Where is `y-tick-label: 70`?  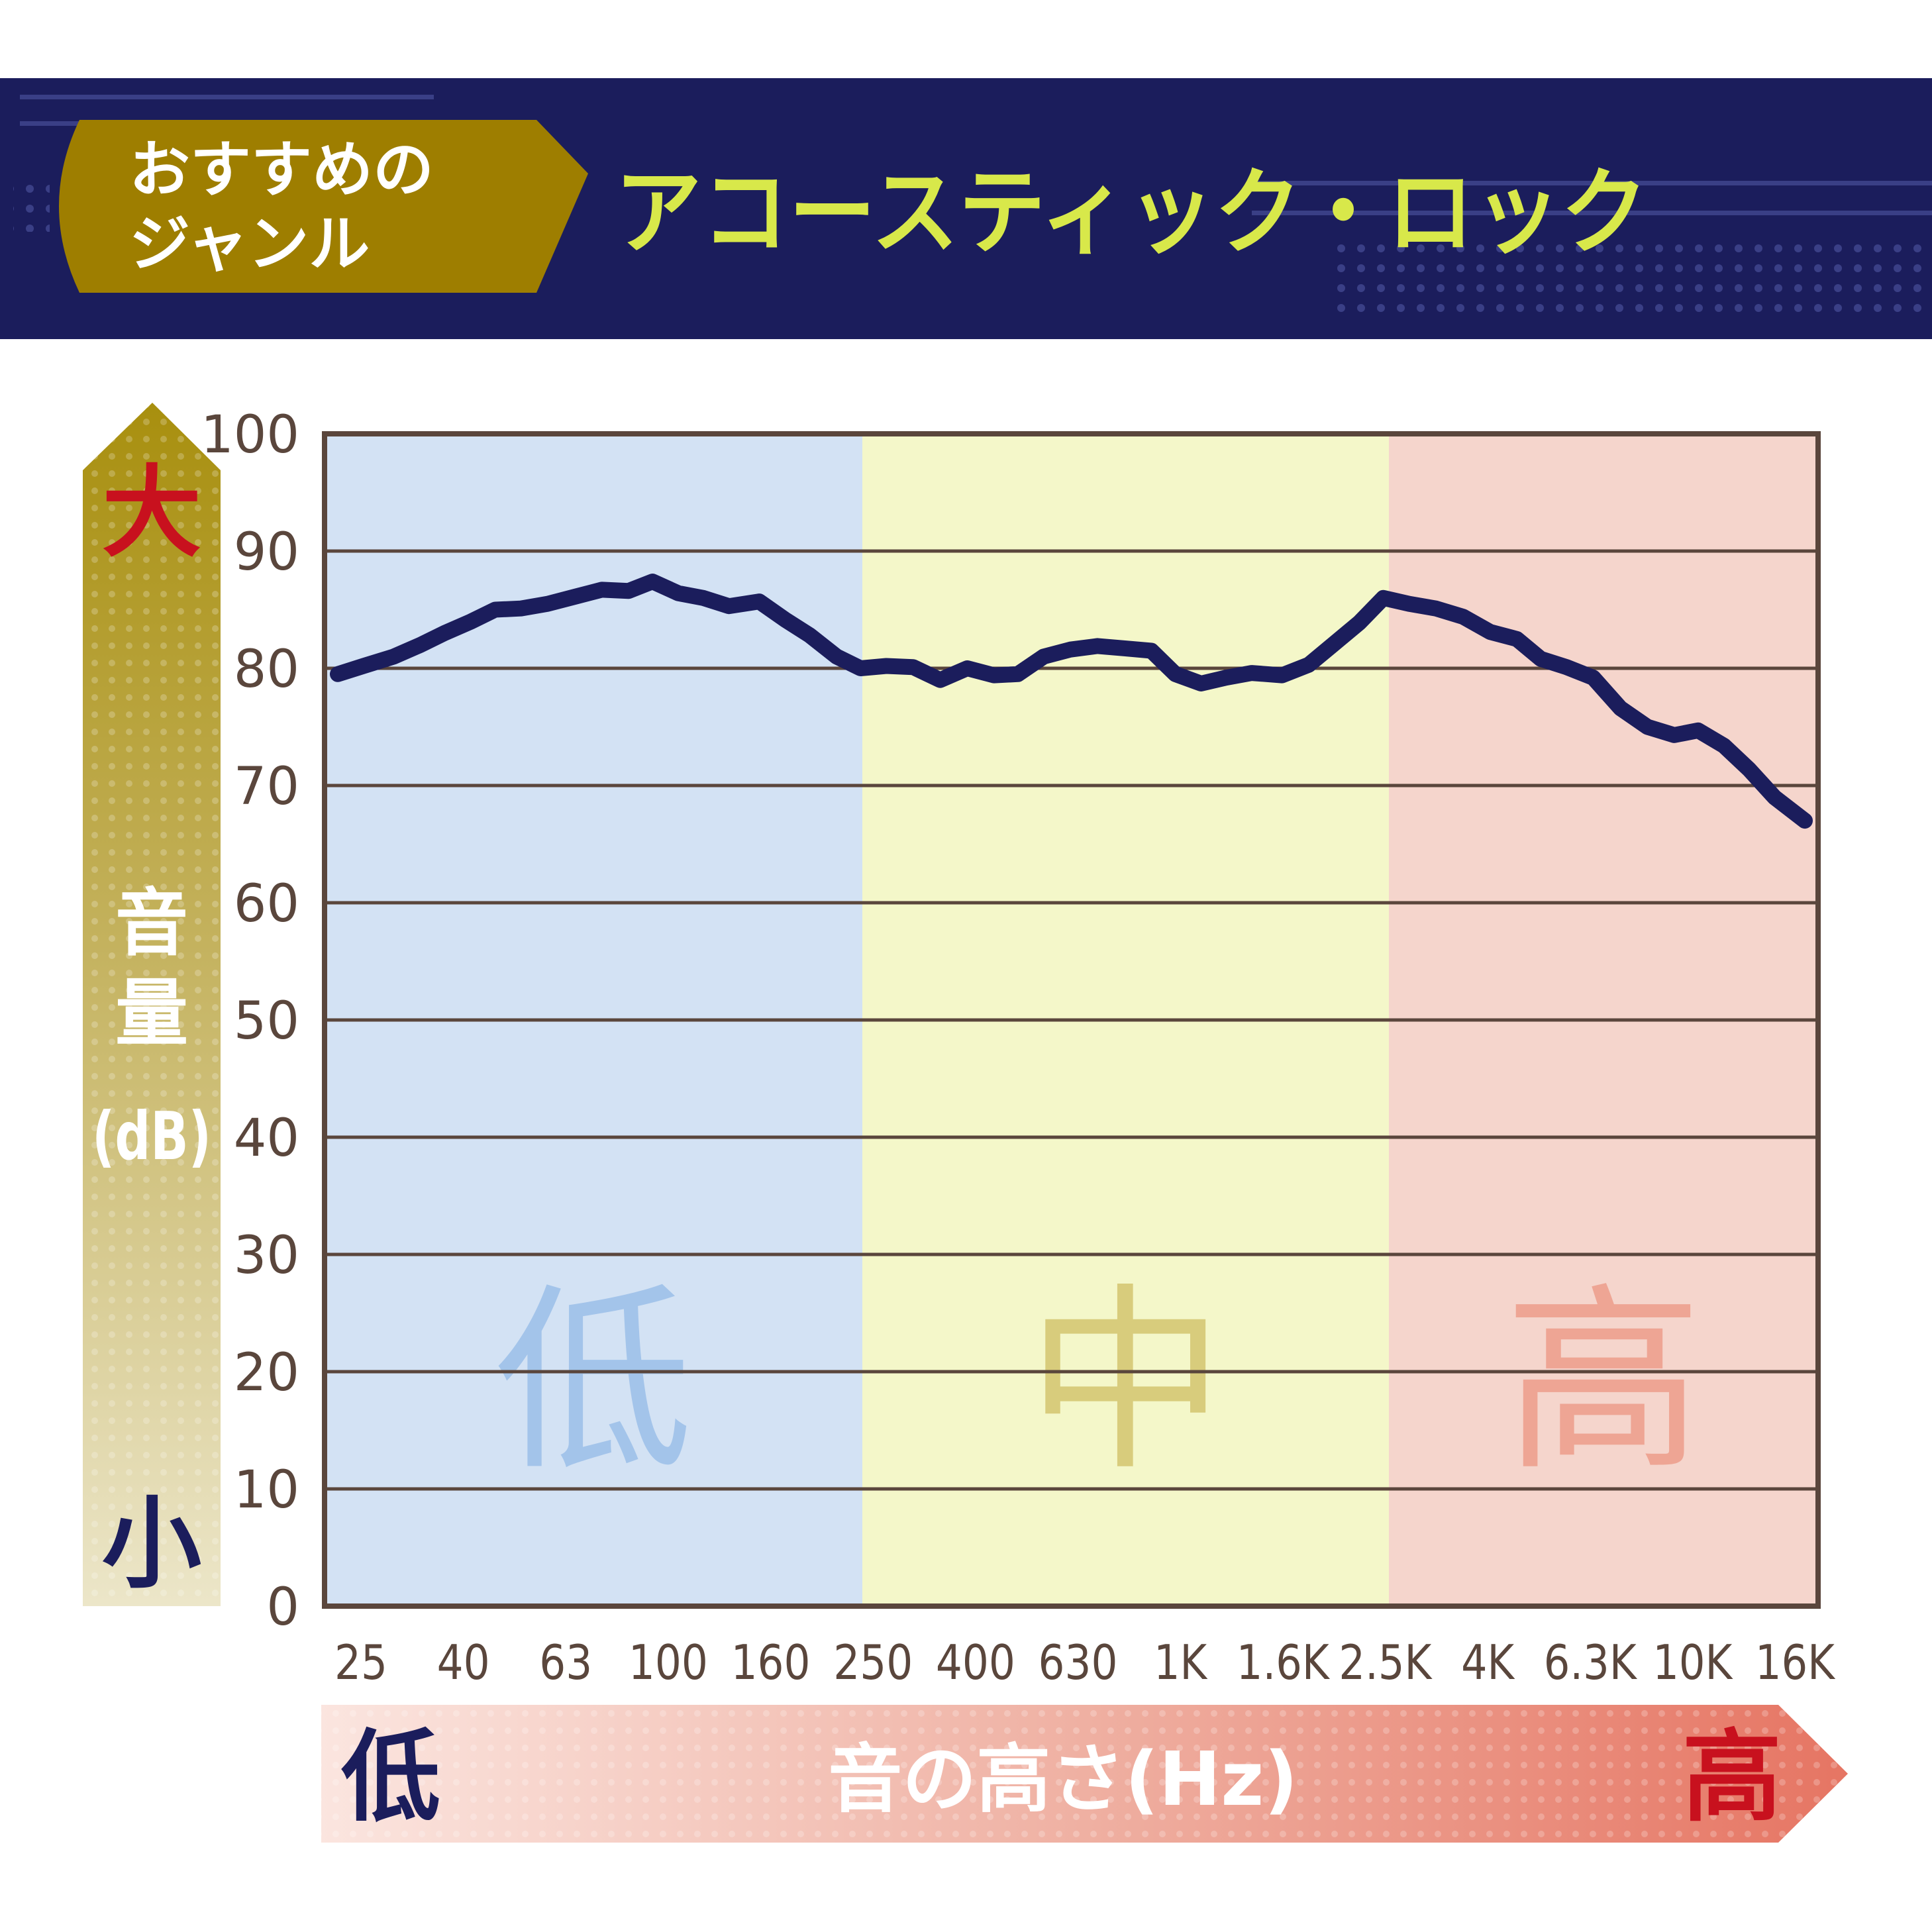 y-tick-label: 70 is located at coordinates (266, 787).